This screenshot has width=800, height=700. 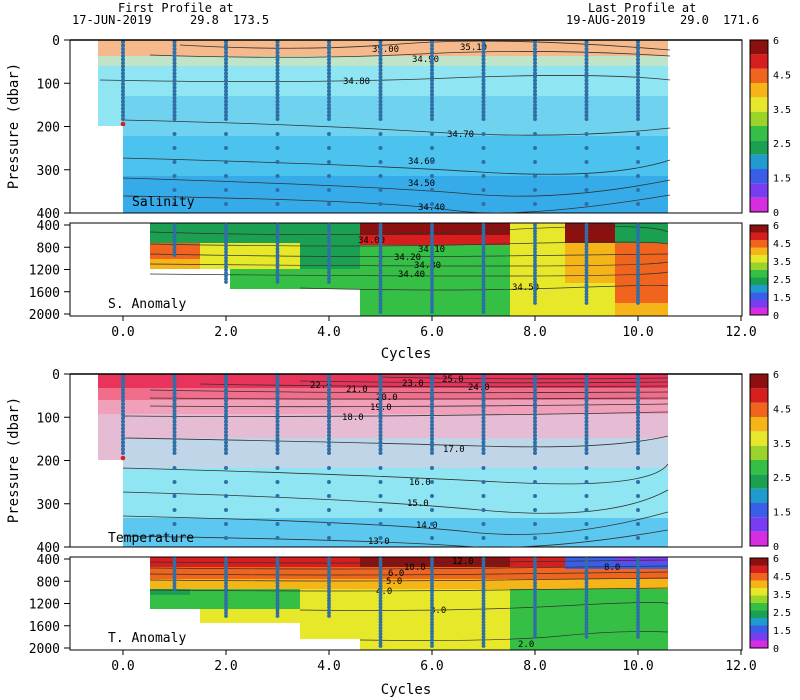 I want to click on contour-label: 34.70, so click(x=460, y=135).